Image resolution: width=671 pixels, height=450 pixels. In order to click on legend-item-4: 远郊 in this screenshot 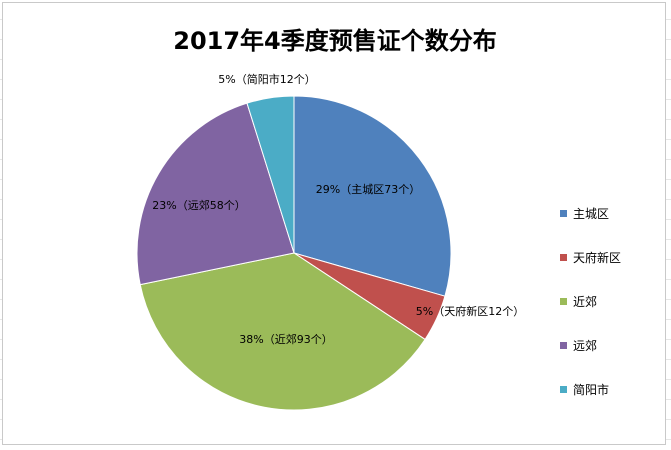, I will do `click(610, 345)`.